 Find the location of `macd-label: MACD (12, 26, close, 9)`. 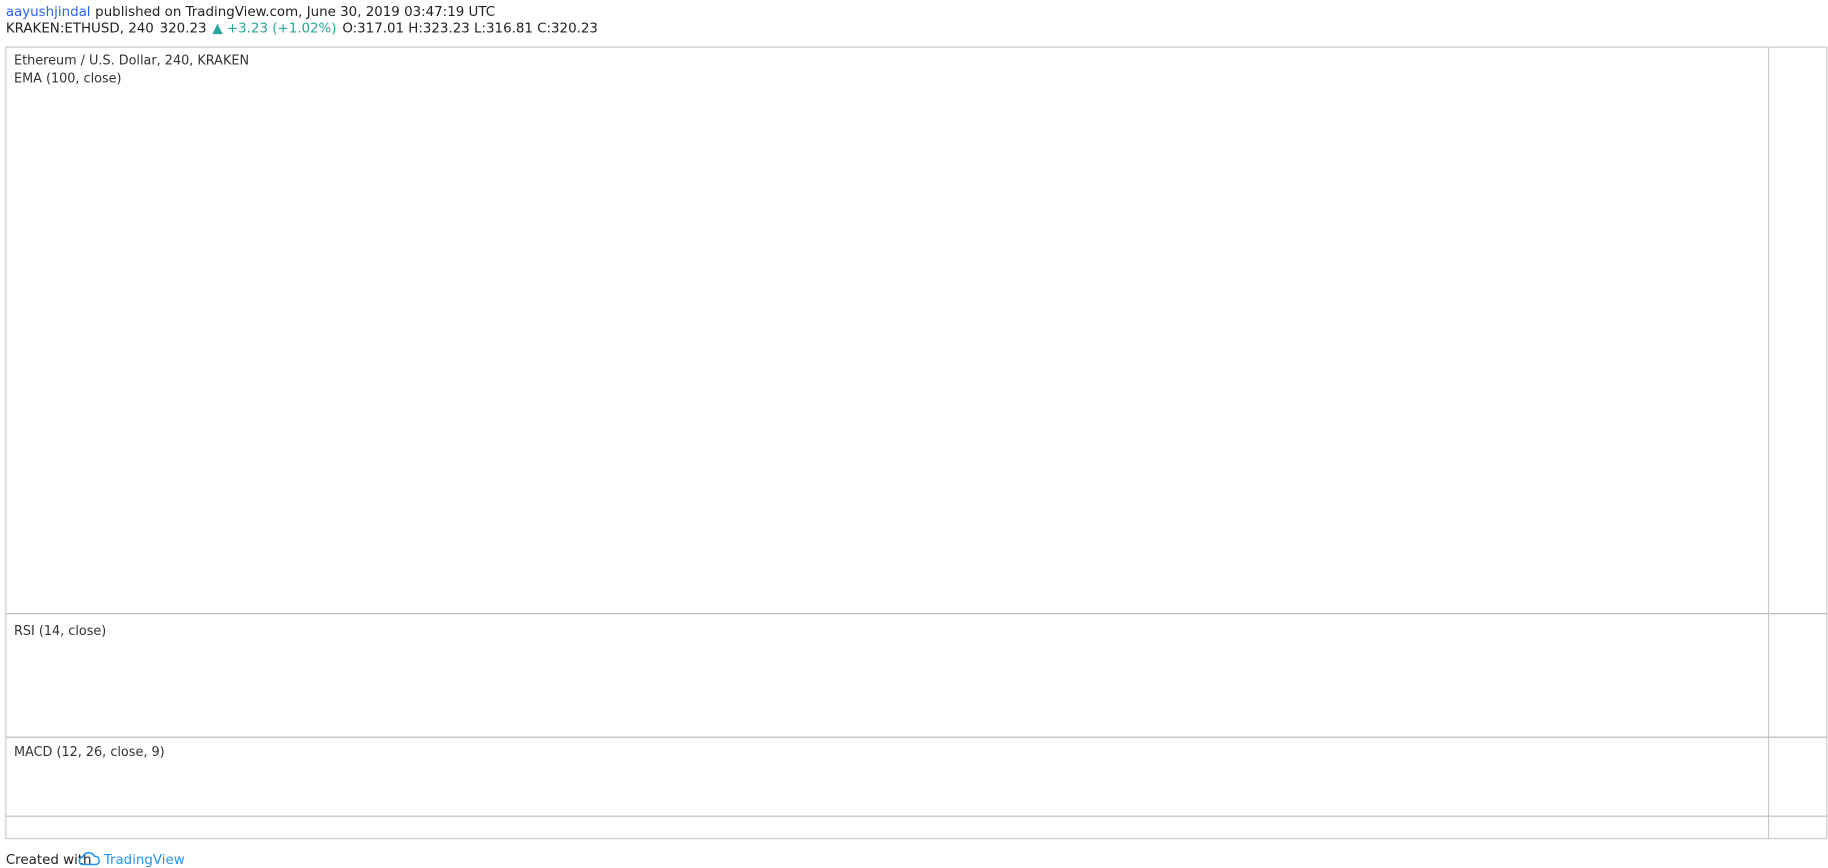

macd-label: MACD (12, 26, close, 9) is located at coordinates (89, 752).